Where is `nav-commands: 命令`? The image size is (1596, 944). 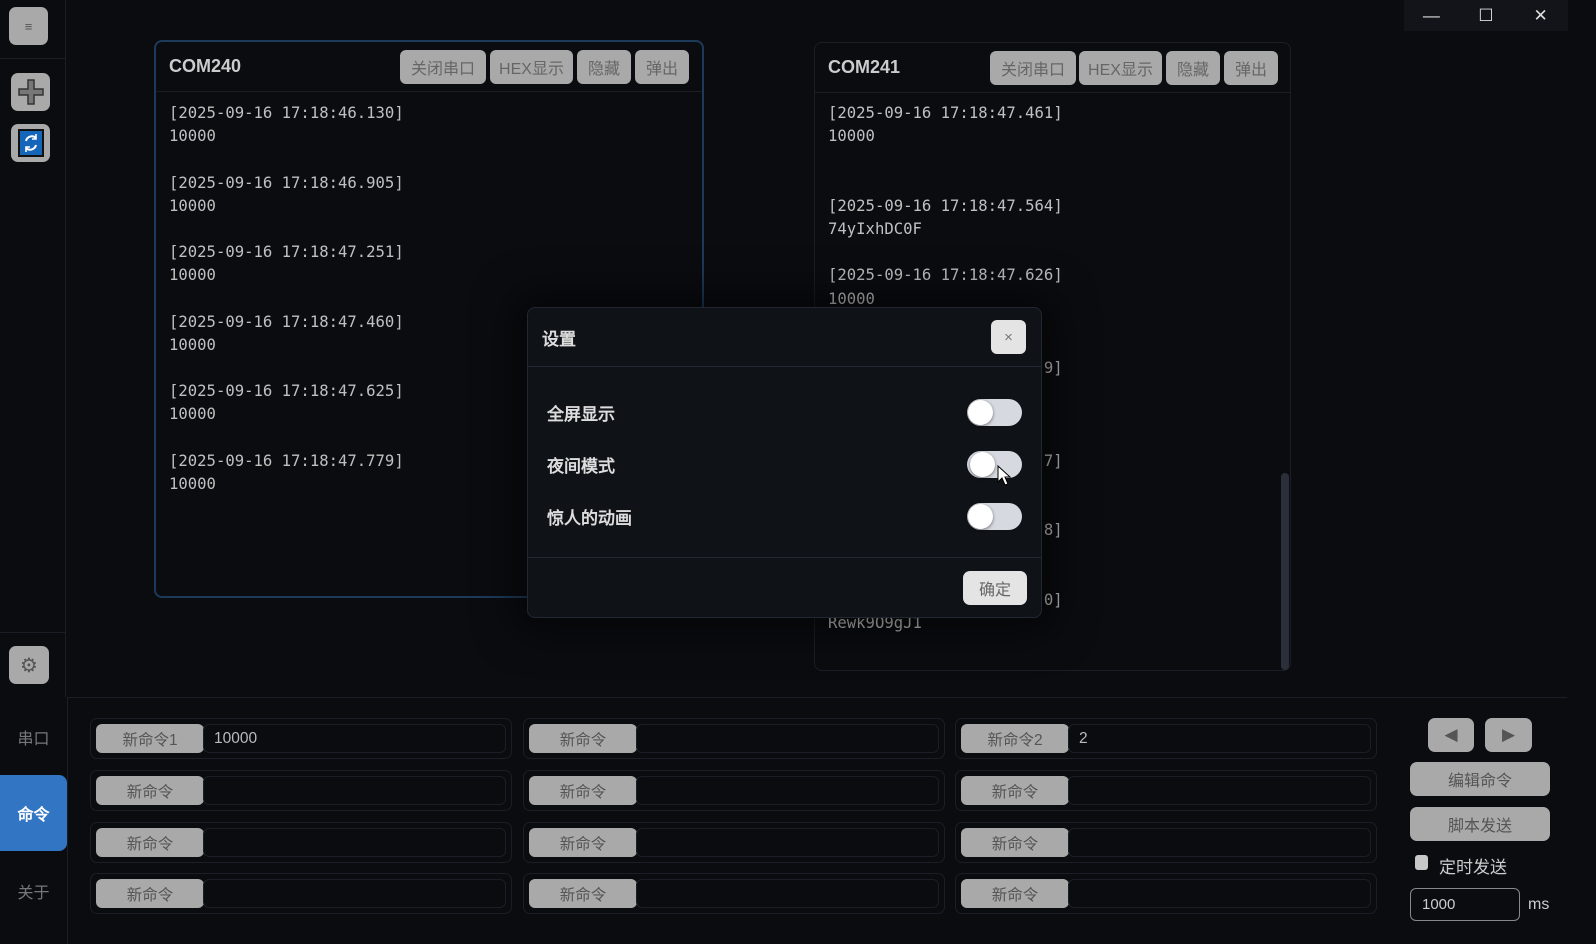
nav-commands: 命令 is located at coordinates (33, 813).